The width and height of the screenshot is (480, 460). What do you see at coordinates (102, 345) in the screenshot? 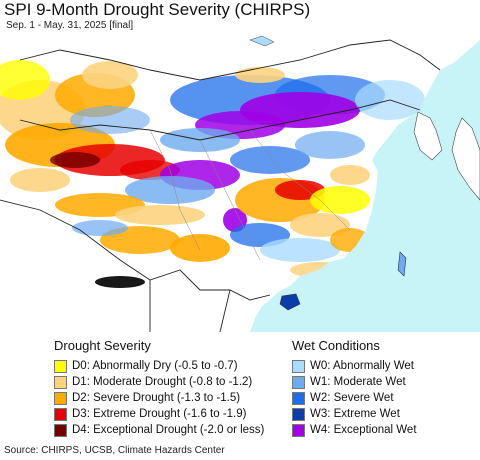
I see `legend-drought-title: Drought Severity` at bounding box center [102, 345].